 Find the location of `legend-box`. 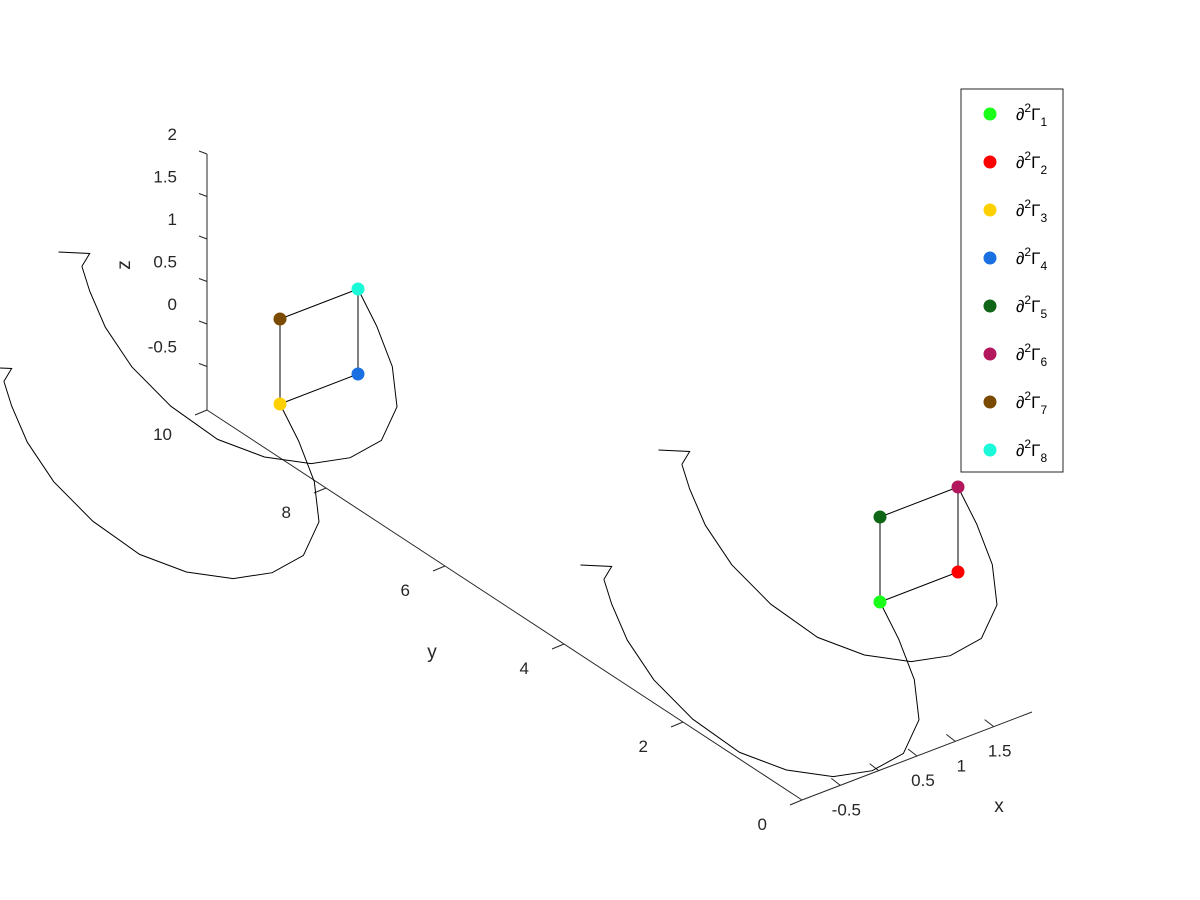

legend-box is located at coordinates (1012, 280).